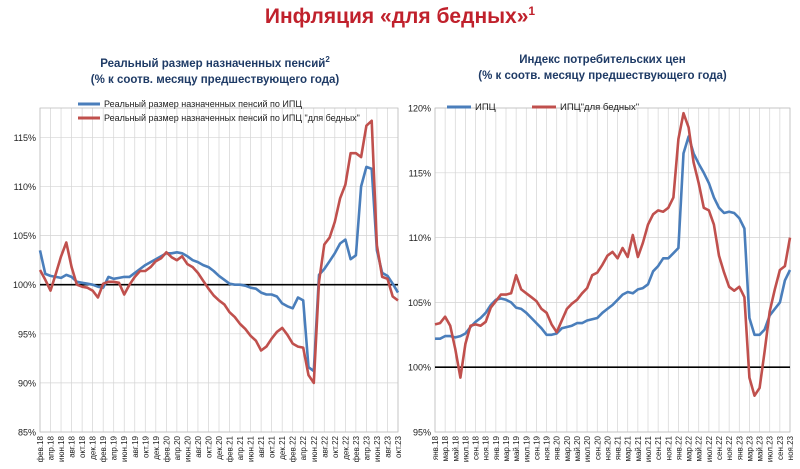  I want to click on x-tick-label: июл.22, so click(709, 448).